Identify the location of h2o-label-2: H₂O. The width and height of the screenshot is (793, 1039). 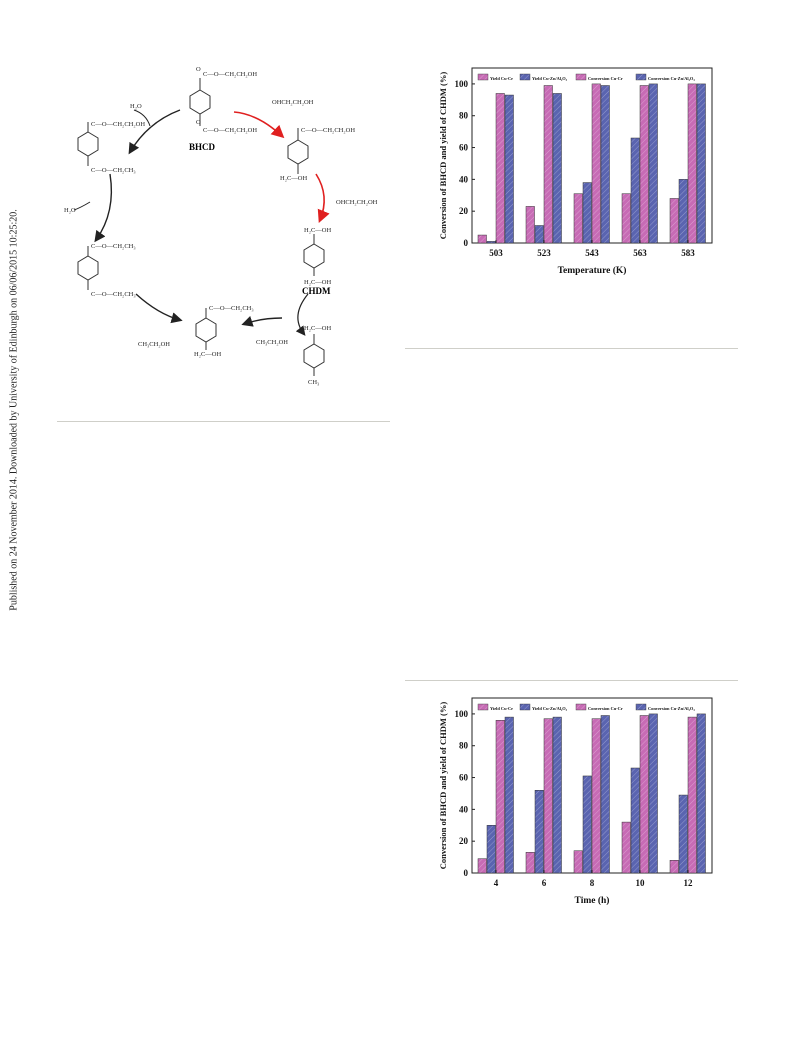
(70, 210).